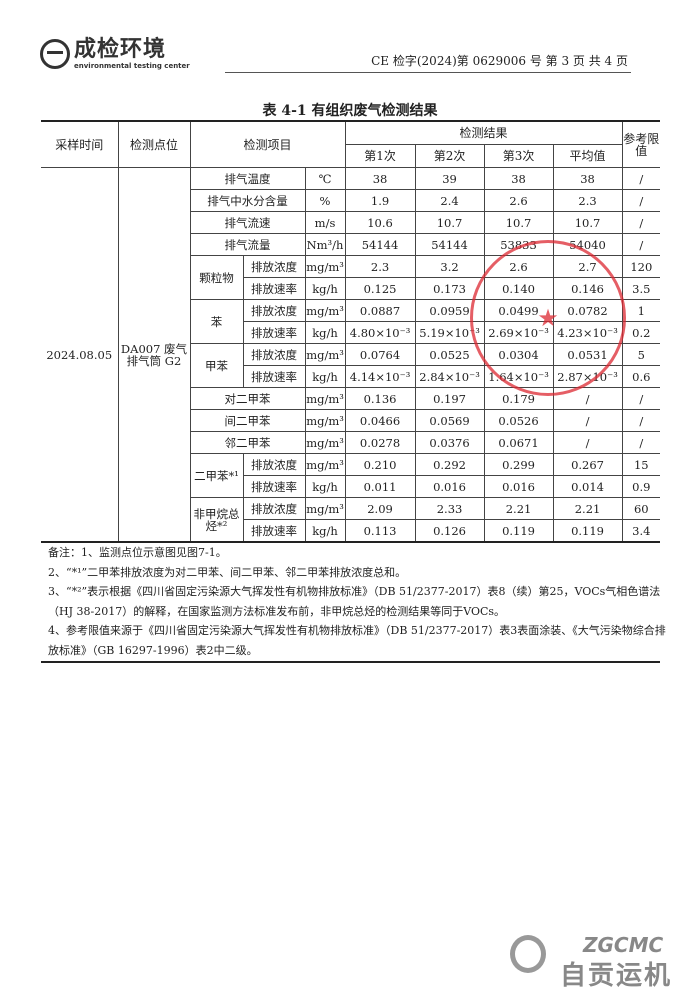  I want to click on item-group: 非甲烷总烃*², so click(217, 520).